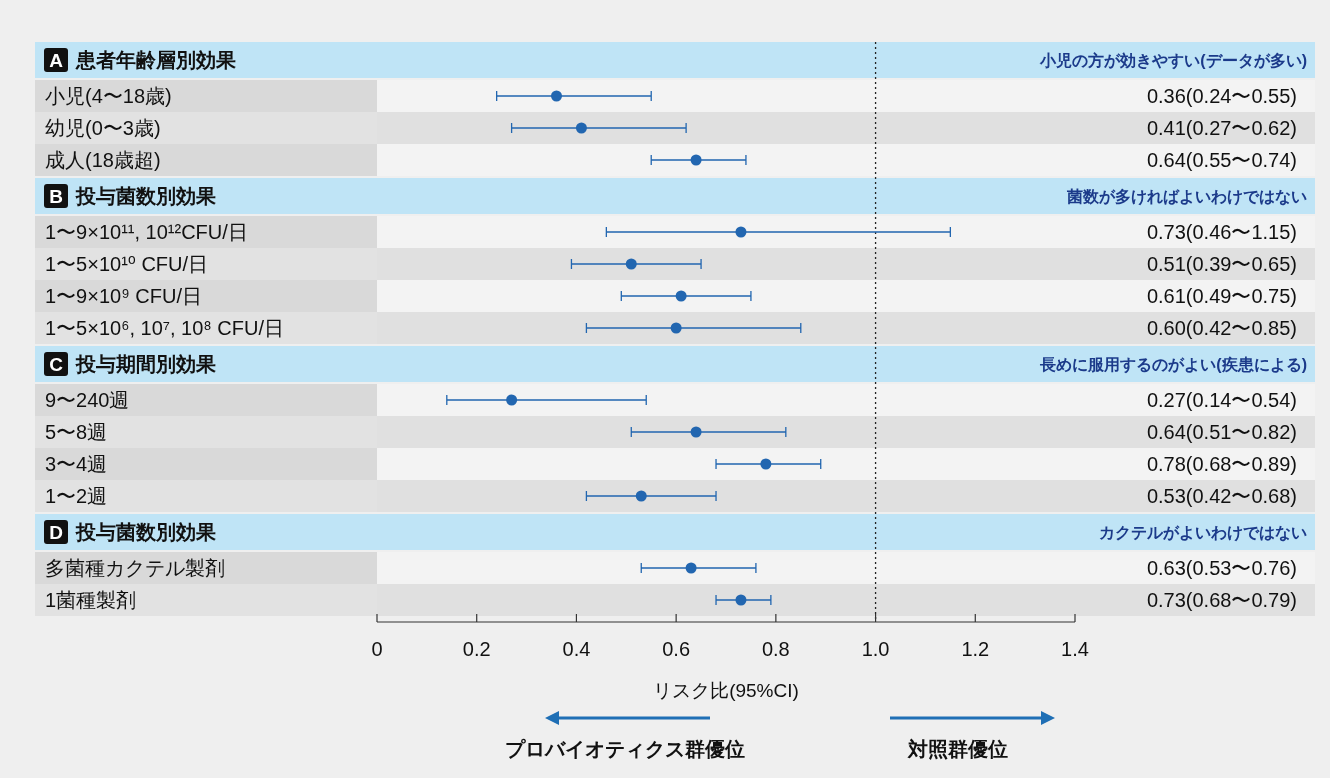 This screenshot has width=1330, height=778. I want to click on x-tick-label: 0.2, so click(476, 649).